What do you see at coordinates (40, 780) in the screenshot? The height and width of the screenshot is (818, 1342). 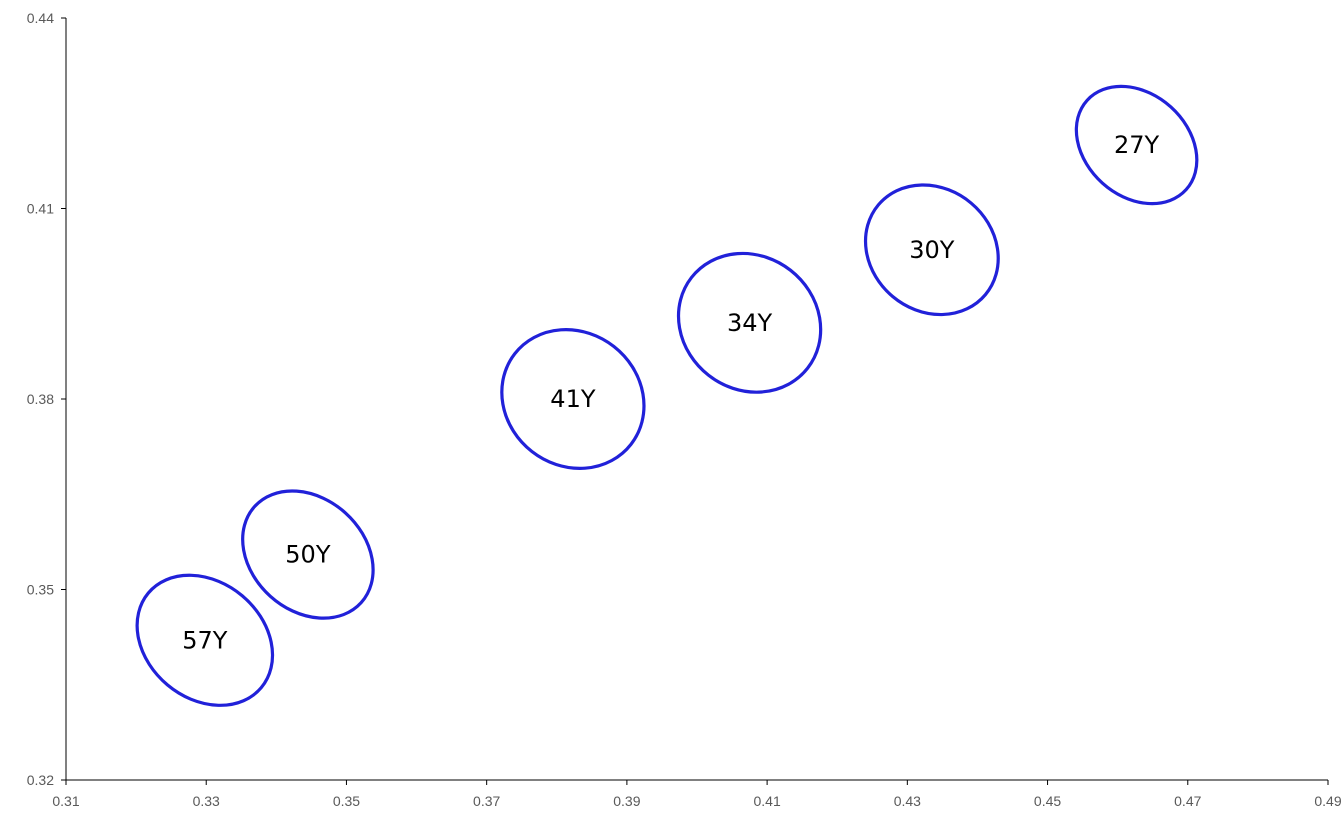 I see `y-tick-label: 0.32` at bounding box center [40, 780].